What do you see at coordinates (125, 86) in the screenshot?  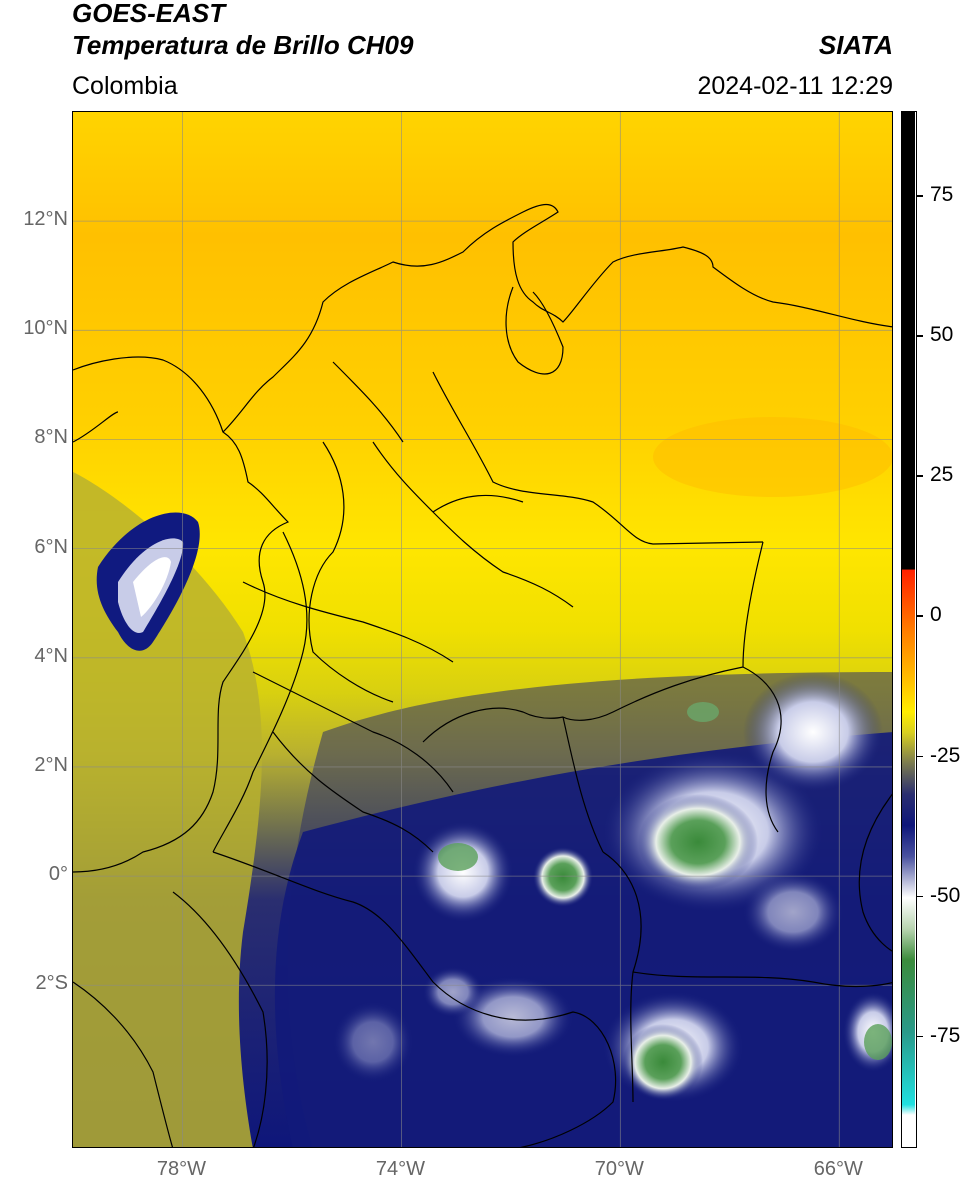 I see `region-label: Colombia` at bounding box center [125, 86].